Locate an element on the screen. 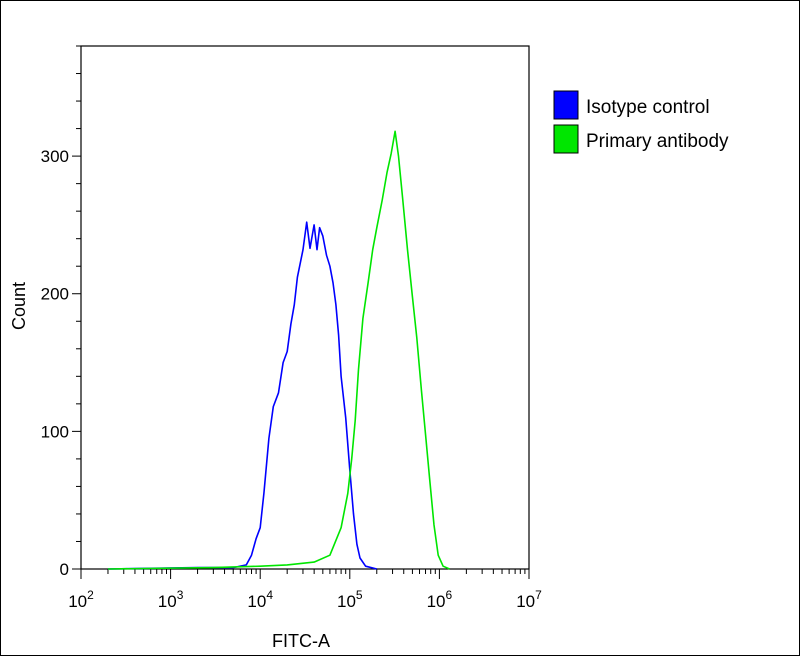 The image size is (800, 657). legend-label: Primary antibody is located at coordinates (657, 141).